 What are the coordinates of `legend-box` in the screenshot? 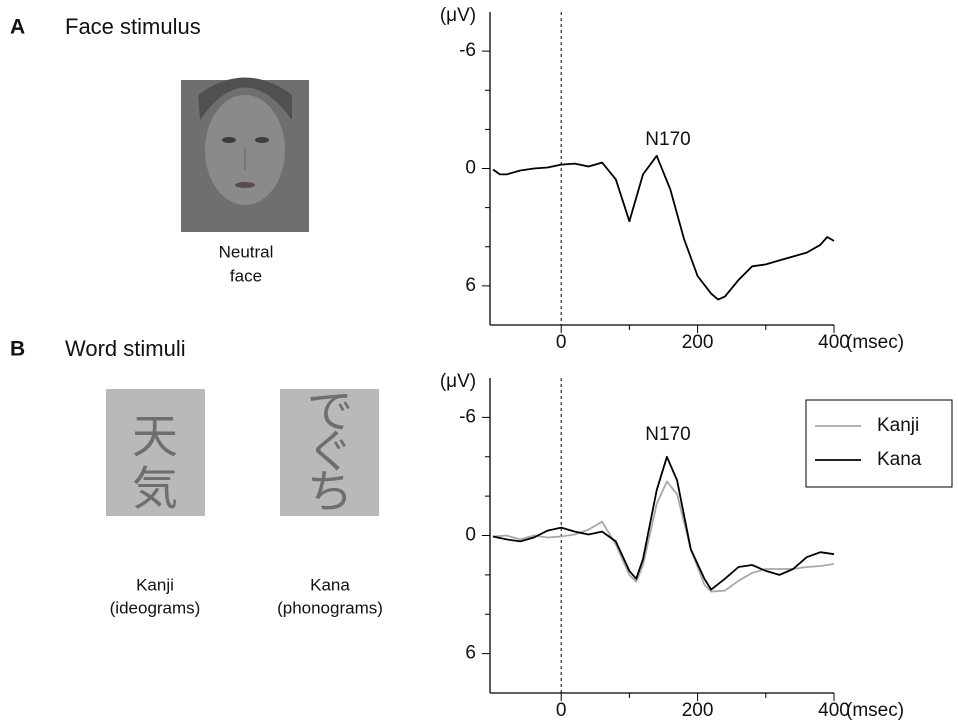 It's located at (879, 443).